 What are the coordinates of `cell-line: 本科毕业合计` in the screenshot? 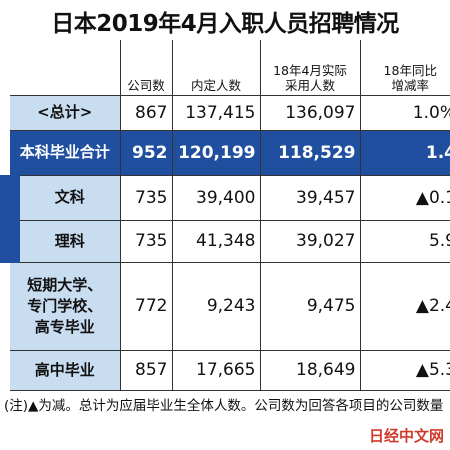 It's located at (64, 152).